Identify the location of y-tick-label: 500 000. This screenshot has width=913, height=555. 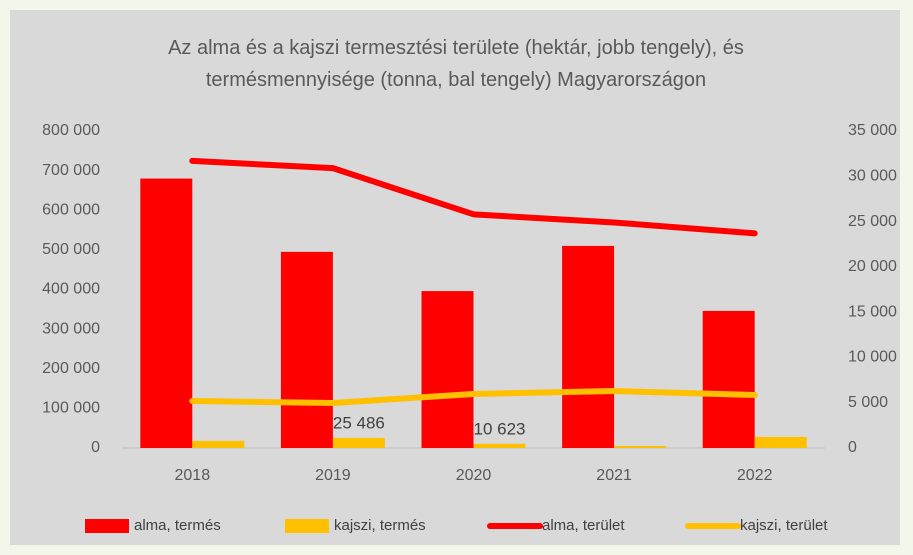
(71, 249).